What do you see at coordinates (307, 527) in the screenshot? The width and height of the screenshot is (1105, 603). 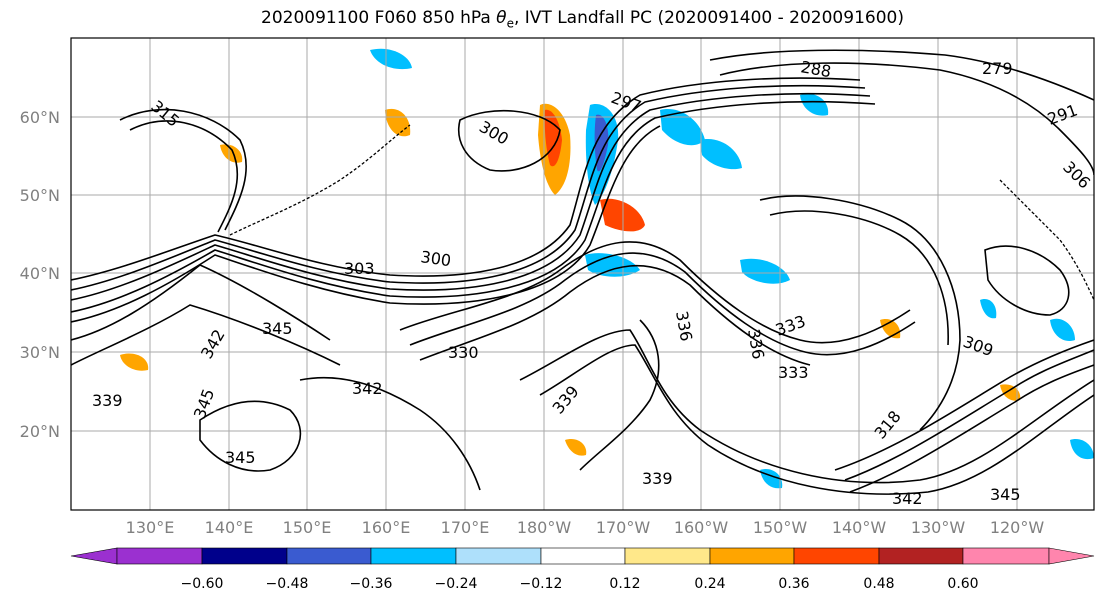 I see `lon-label: 150°E` at bounding box center [307, 527].